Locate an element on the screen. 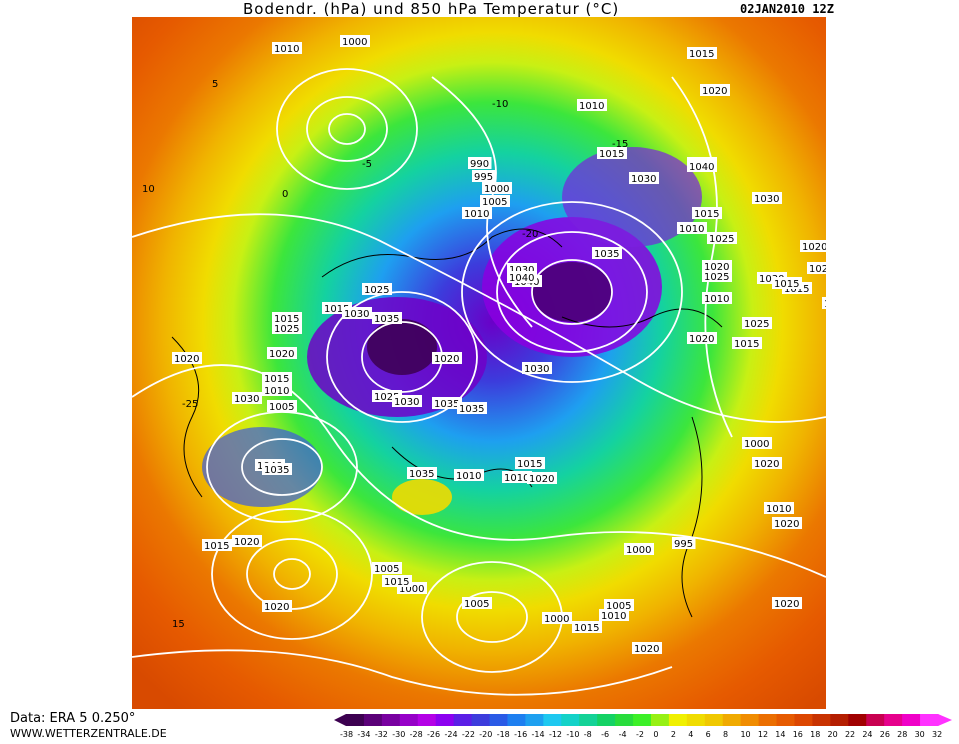 The height and width of the screenshot is (744, 959). isobar-label: 995 is located at coordinates (484, 176).